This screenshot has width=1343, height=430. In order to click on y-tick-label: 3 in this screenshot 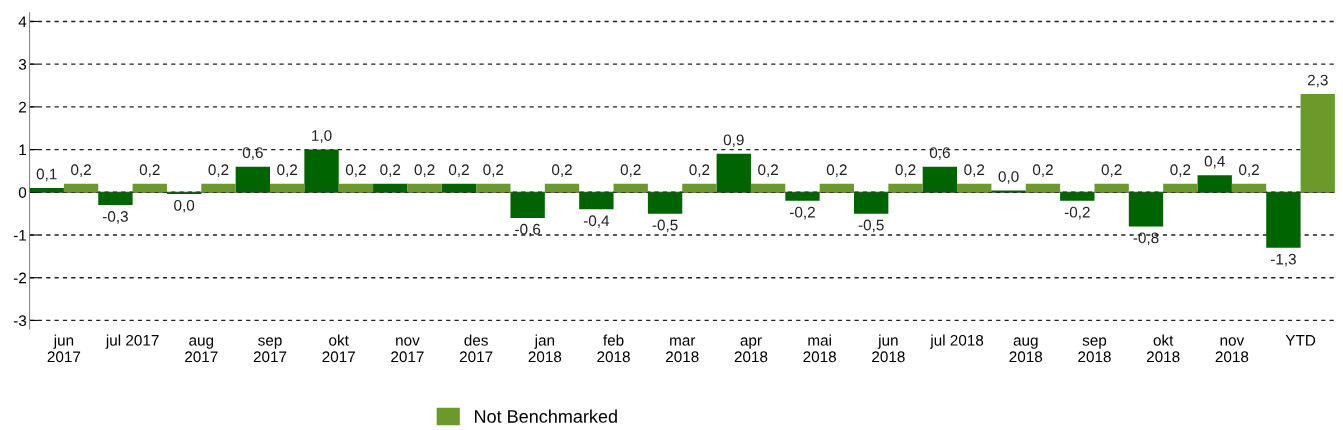, I will do `click(22, 64)`.